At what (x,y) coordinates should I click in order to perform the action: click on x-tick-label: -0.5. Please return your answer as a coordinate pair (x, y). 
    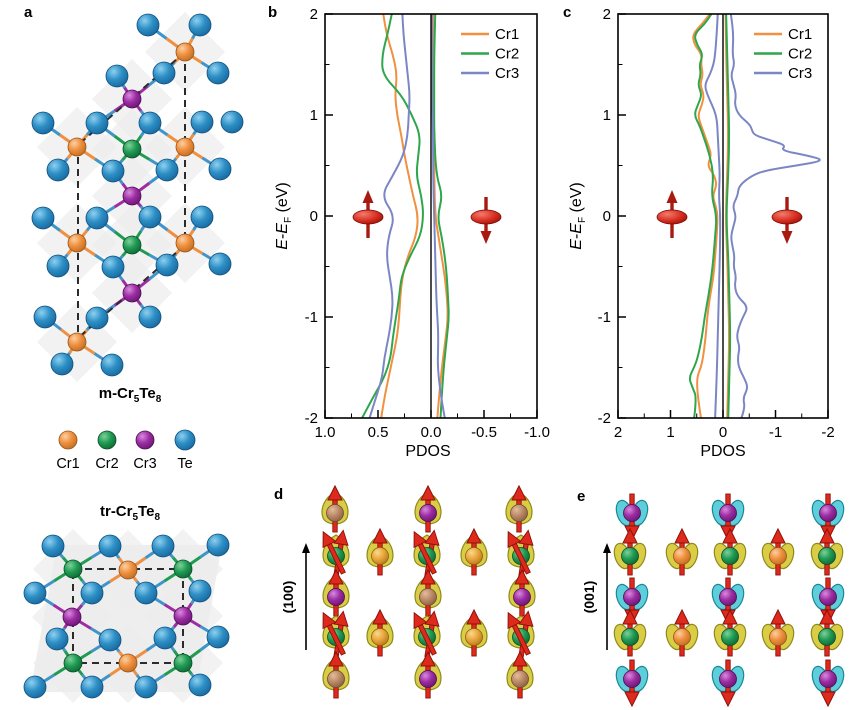
    Looking at the image, I should click on (484, 432).